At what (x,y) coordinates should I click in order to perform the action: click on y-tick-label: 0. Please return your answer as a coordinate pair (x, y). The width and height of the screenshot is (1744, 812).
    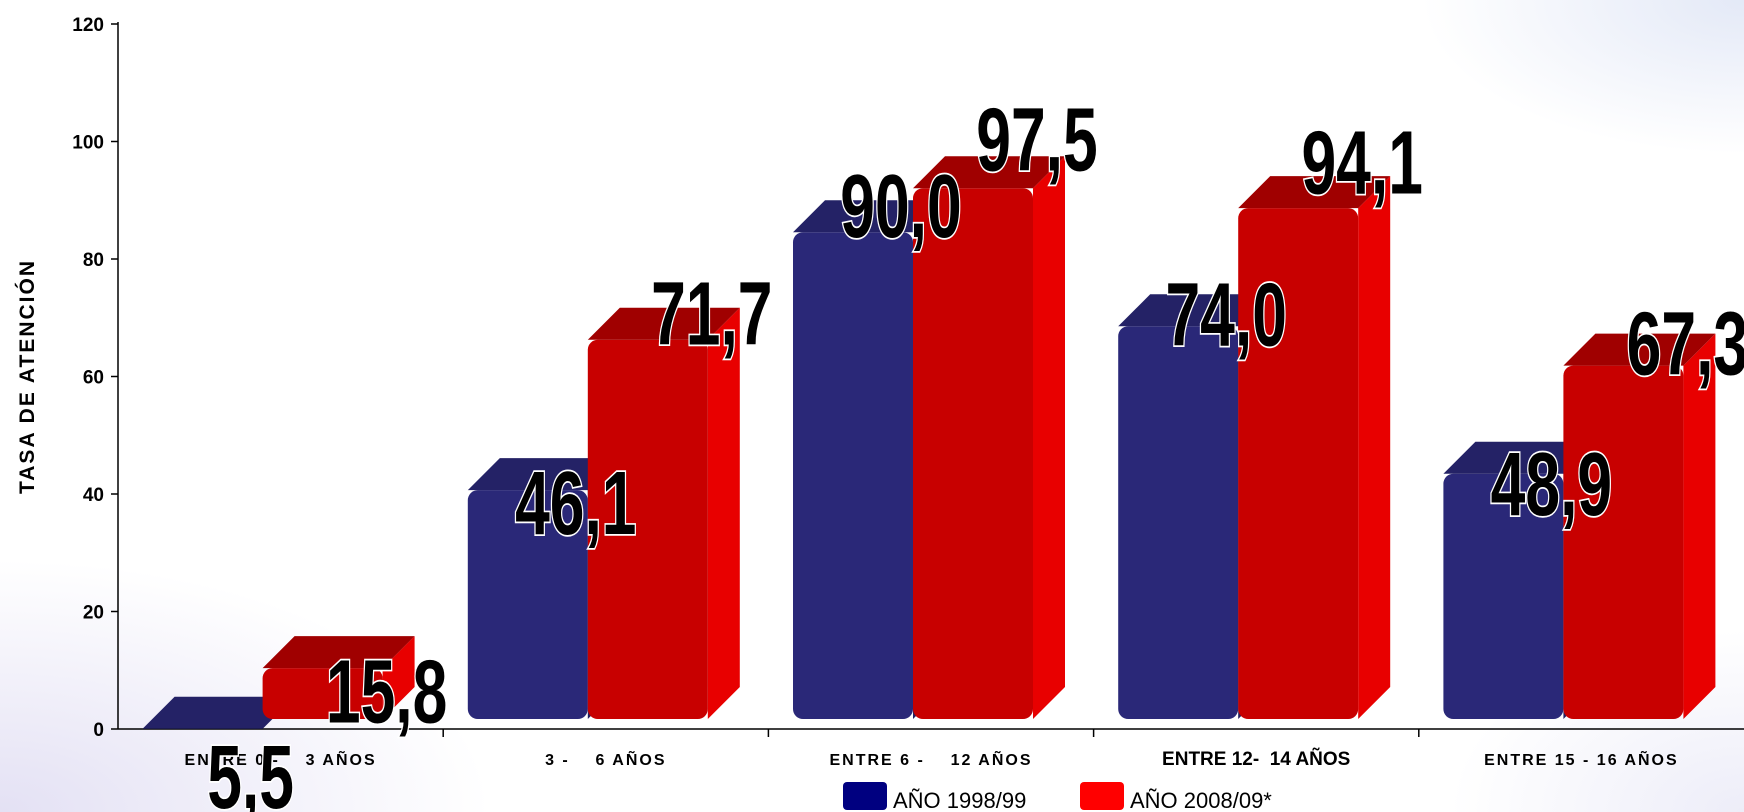
    Looking at the image, I should click on (98, 730).